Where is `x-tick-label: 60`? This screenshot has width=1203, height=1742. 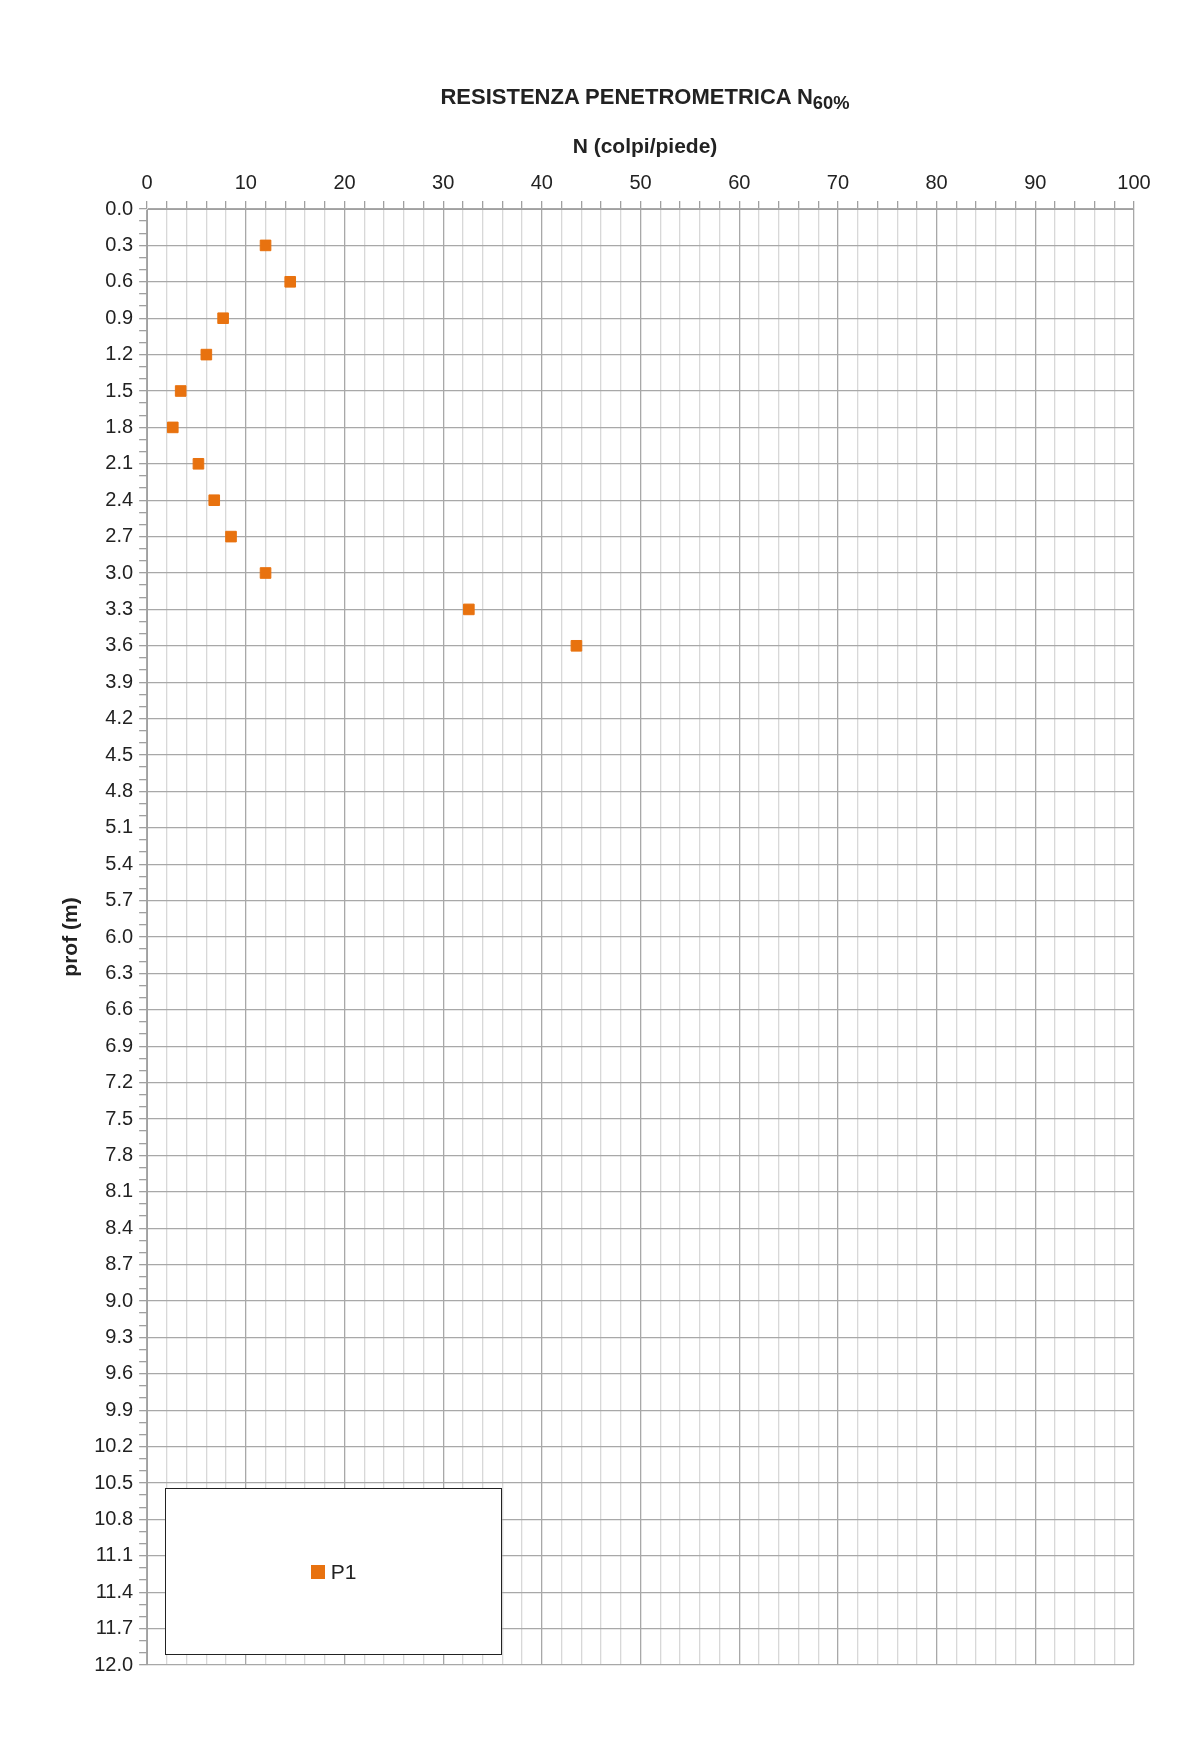
x-tick-label: 60 is located at coordinates (739, 181).